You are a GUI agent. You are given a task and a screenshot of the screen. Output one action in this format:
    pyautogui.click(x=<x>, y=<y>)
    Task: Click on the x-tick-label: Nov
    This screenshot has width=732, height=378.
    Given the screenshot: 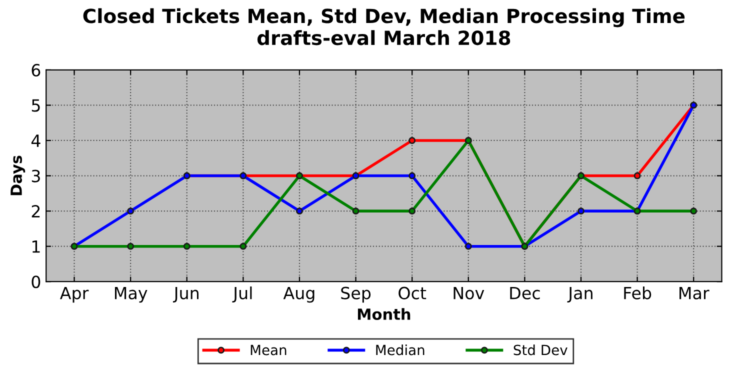 What is the action you would take?
    pyautogui.click(x=469, y=293)
    